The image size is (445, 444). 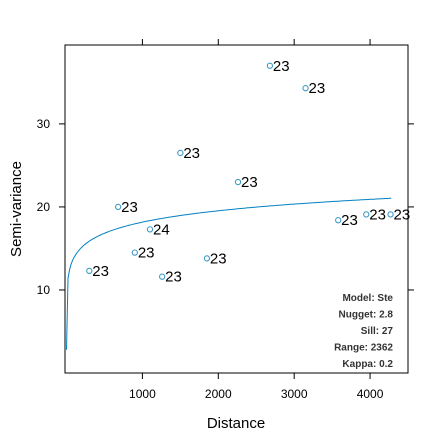 I want to click on x-tick-label: 1000, so click(x=142, y=394).